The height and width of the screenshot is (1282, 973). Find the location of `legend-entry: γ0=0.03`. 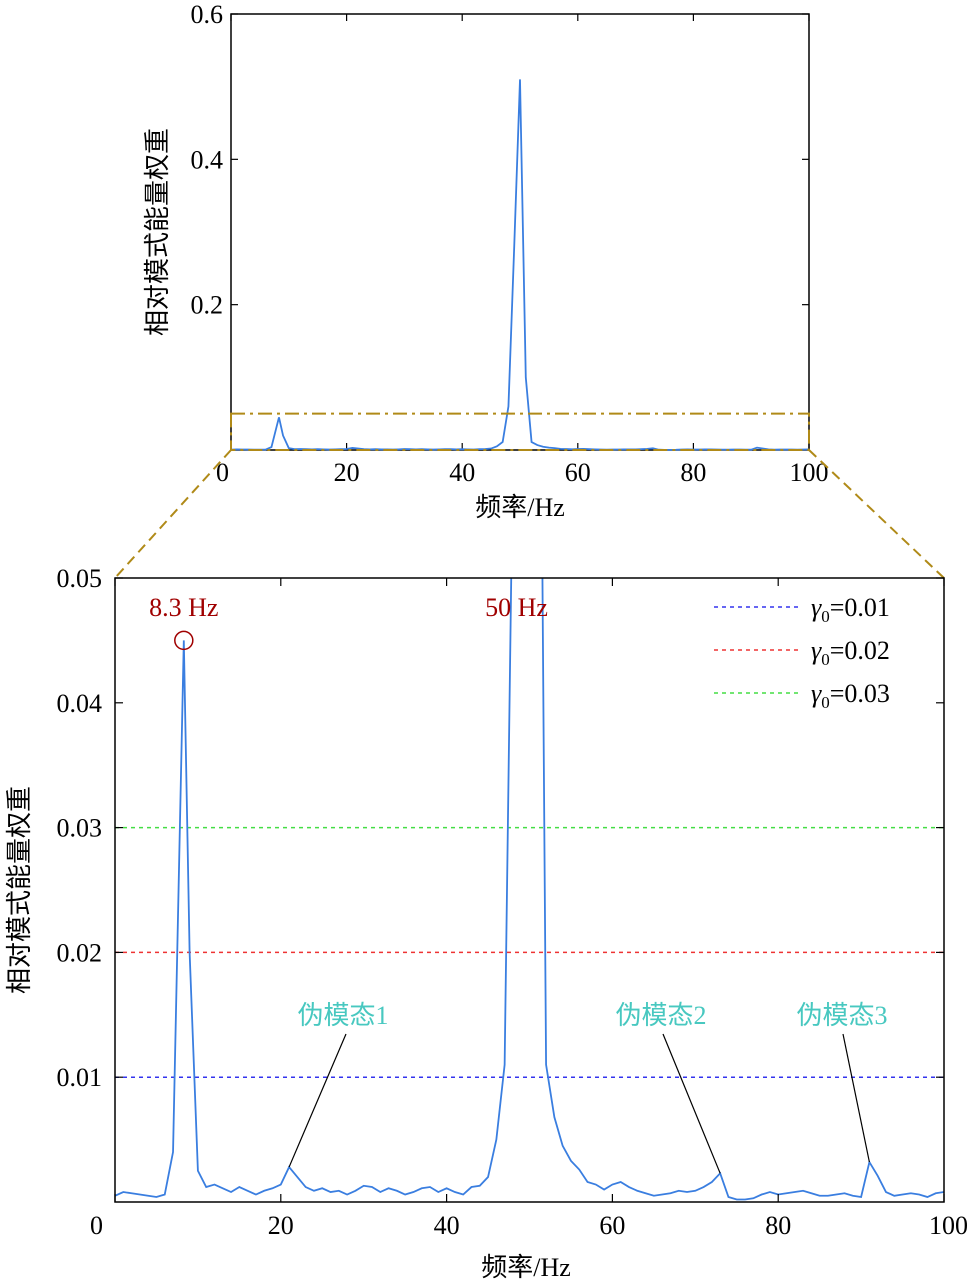

legend-entry: γ0=0.03 is located at coordinates (850, 695).